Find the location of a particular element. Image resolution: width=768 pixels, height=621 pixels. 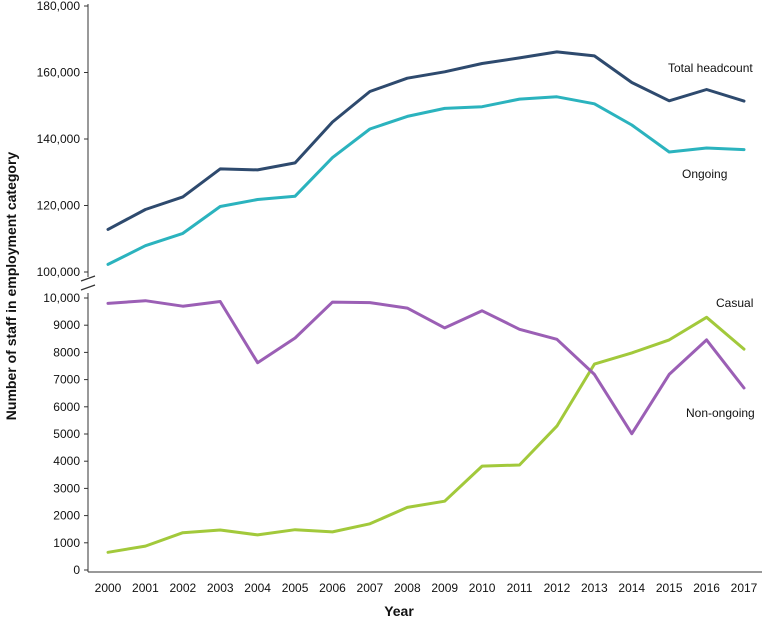

x-tick-label: 2005 is located at coordinates (295, 588).